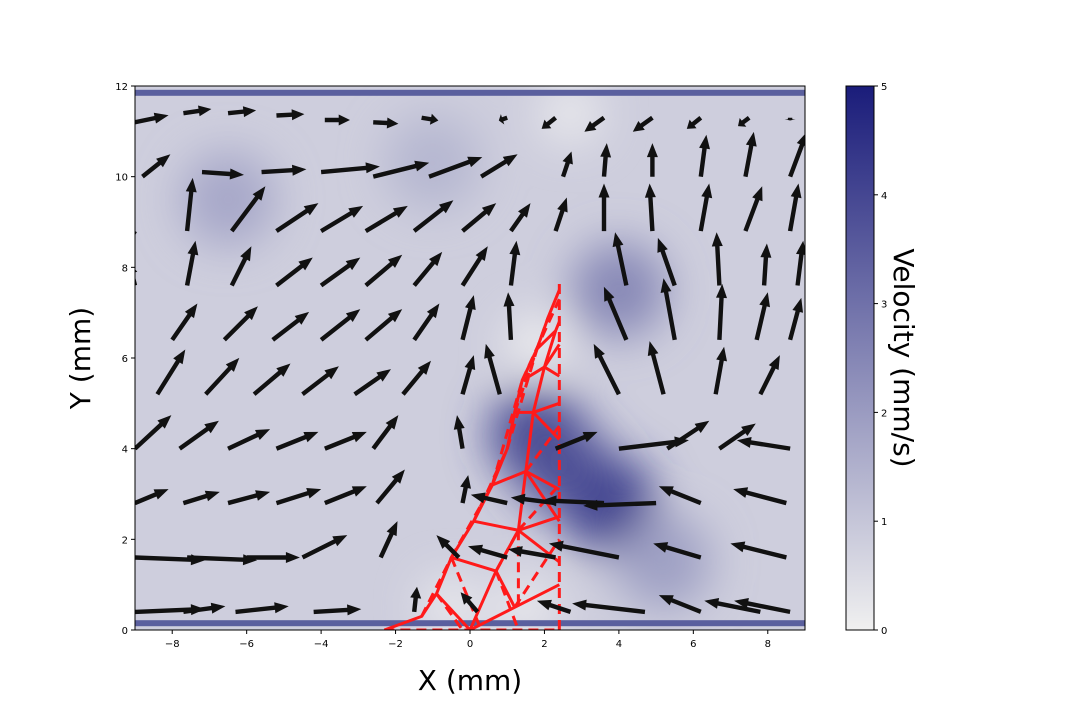 This screenshot has height=720, width=1080. I want to click on overlay-mesh, so click(472, 455).